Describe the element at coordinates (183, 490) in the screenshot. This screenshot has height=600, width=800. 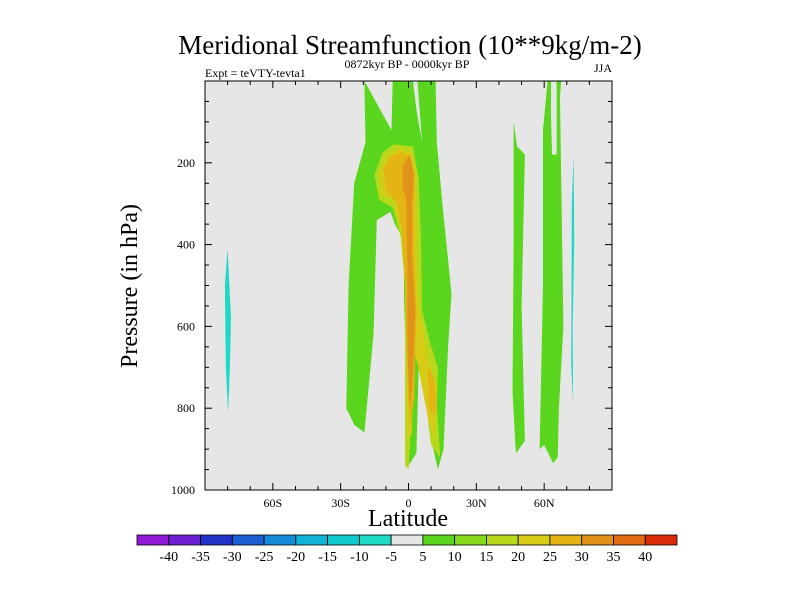
I see `y-tick-label: 1000` at that location.